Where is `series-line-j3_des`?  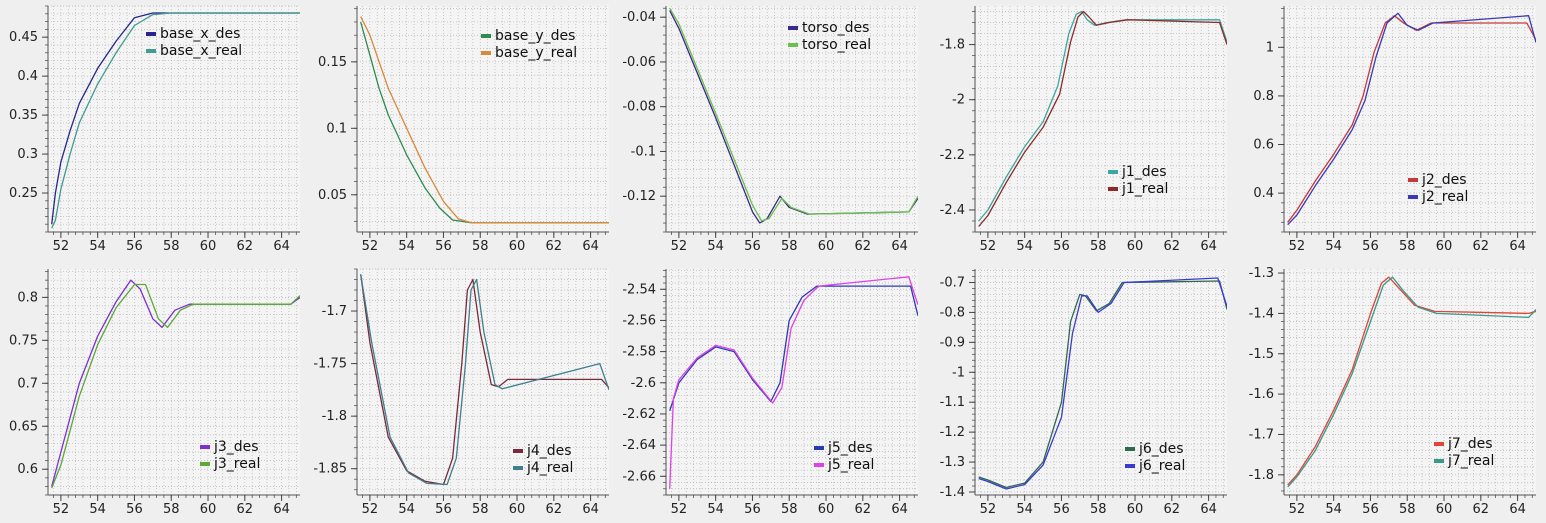
series-line-j3_des is located at coordinates (175, 383).